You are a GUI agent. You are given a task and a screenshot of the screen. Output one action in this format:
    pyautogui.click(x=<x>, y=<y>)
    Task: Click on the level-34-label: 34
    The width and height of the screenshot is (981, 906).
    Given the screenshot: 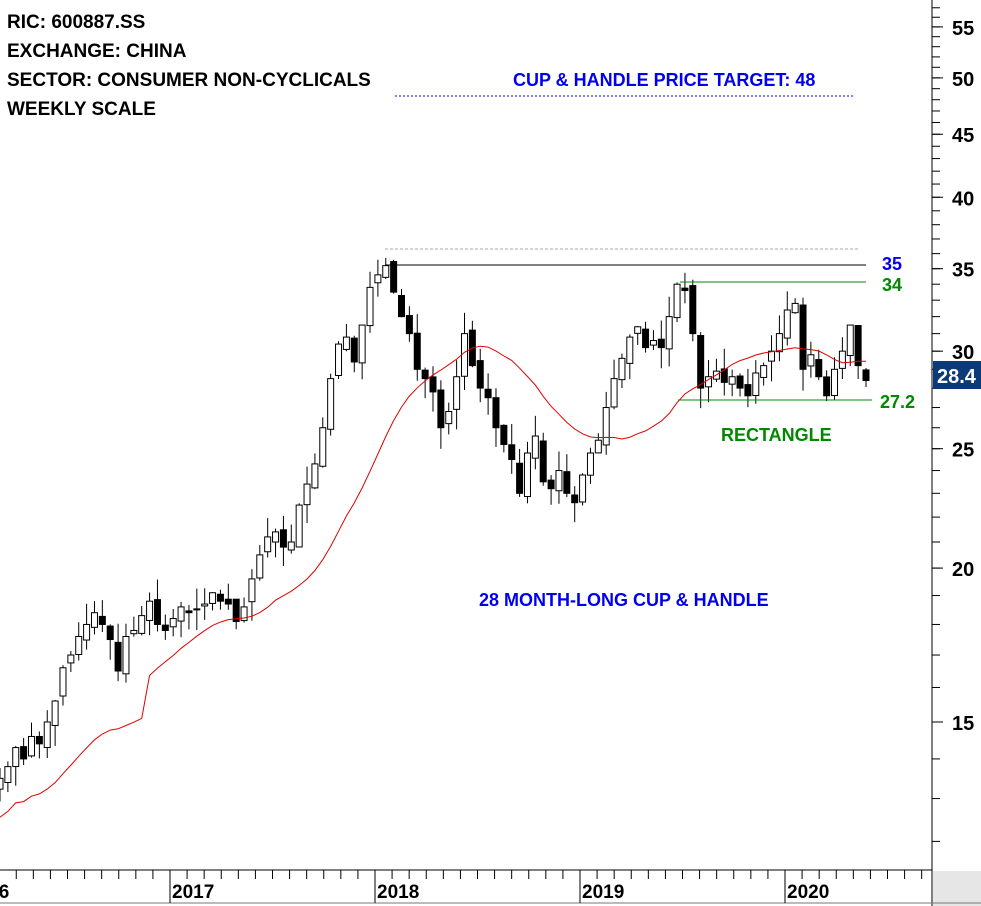 What is the action you would take?
    pyautogui.click(x=892, y=285)
    